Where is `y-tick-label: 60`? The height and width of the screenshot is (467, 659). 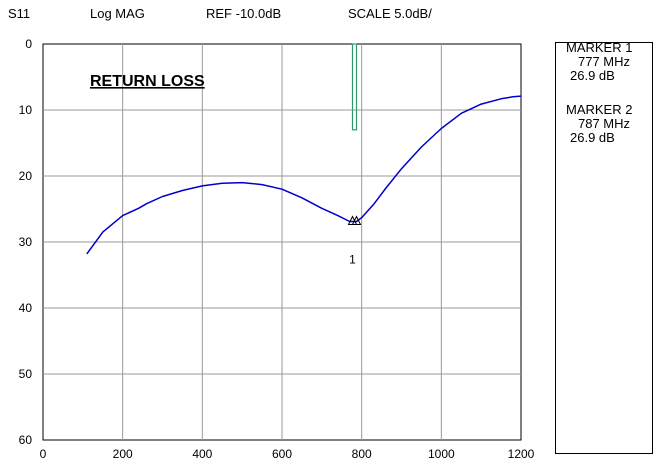 y-tick-label: 60 is located at coordinates (26, 440).